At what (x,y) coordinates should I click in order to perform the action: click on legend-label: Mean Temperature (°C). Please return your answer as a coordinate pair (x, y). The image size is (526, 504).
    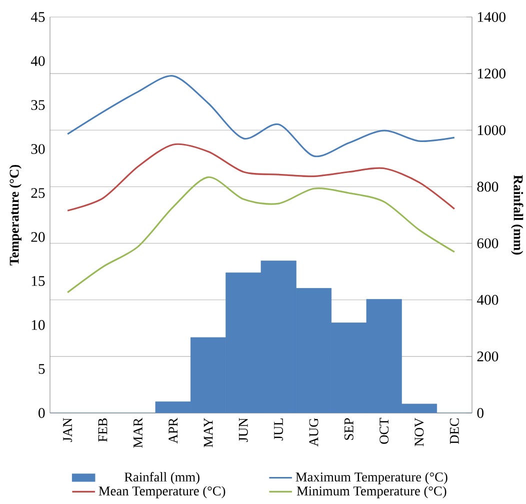
    Looking at the image, I should click on (162, 492).